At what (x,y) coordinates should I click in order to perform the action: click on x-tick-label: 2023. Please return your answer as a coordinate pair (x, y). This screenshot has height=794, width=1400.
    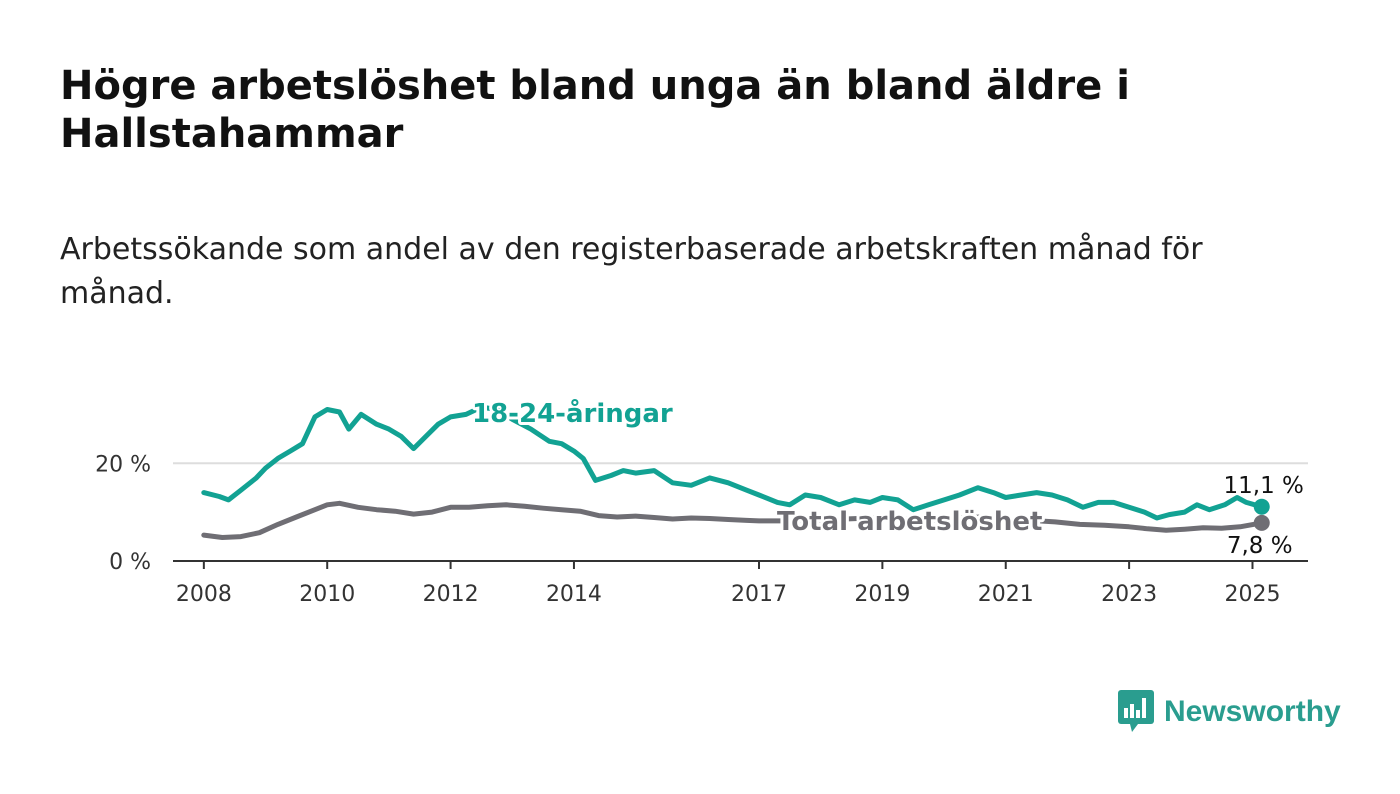
    Looking at the image, I should click on (1129, 594).